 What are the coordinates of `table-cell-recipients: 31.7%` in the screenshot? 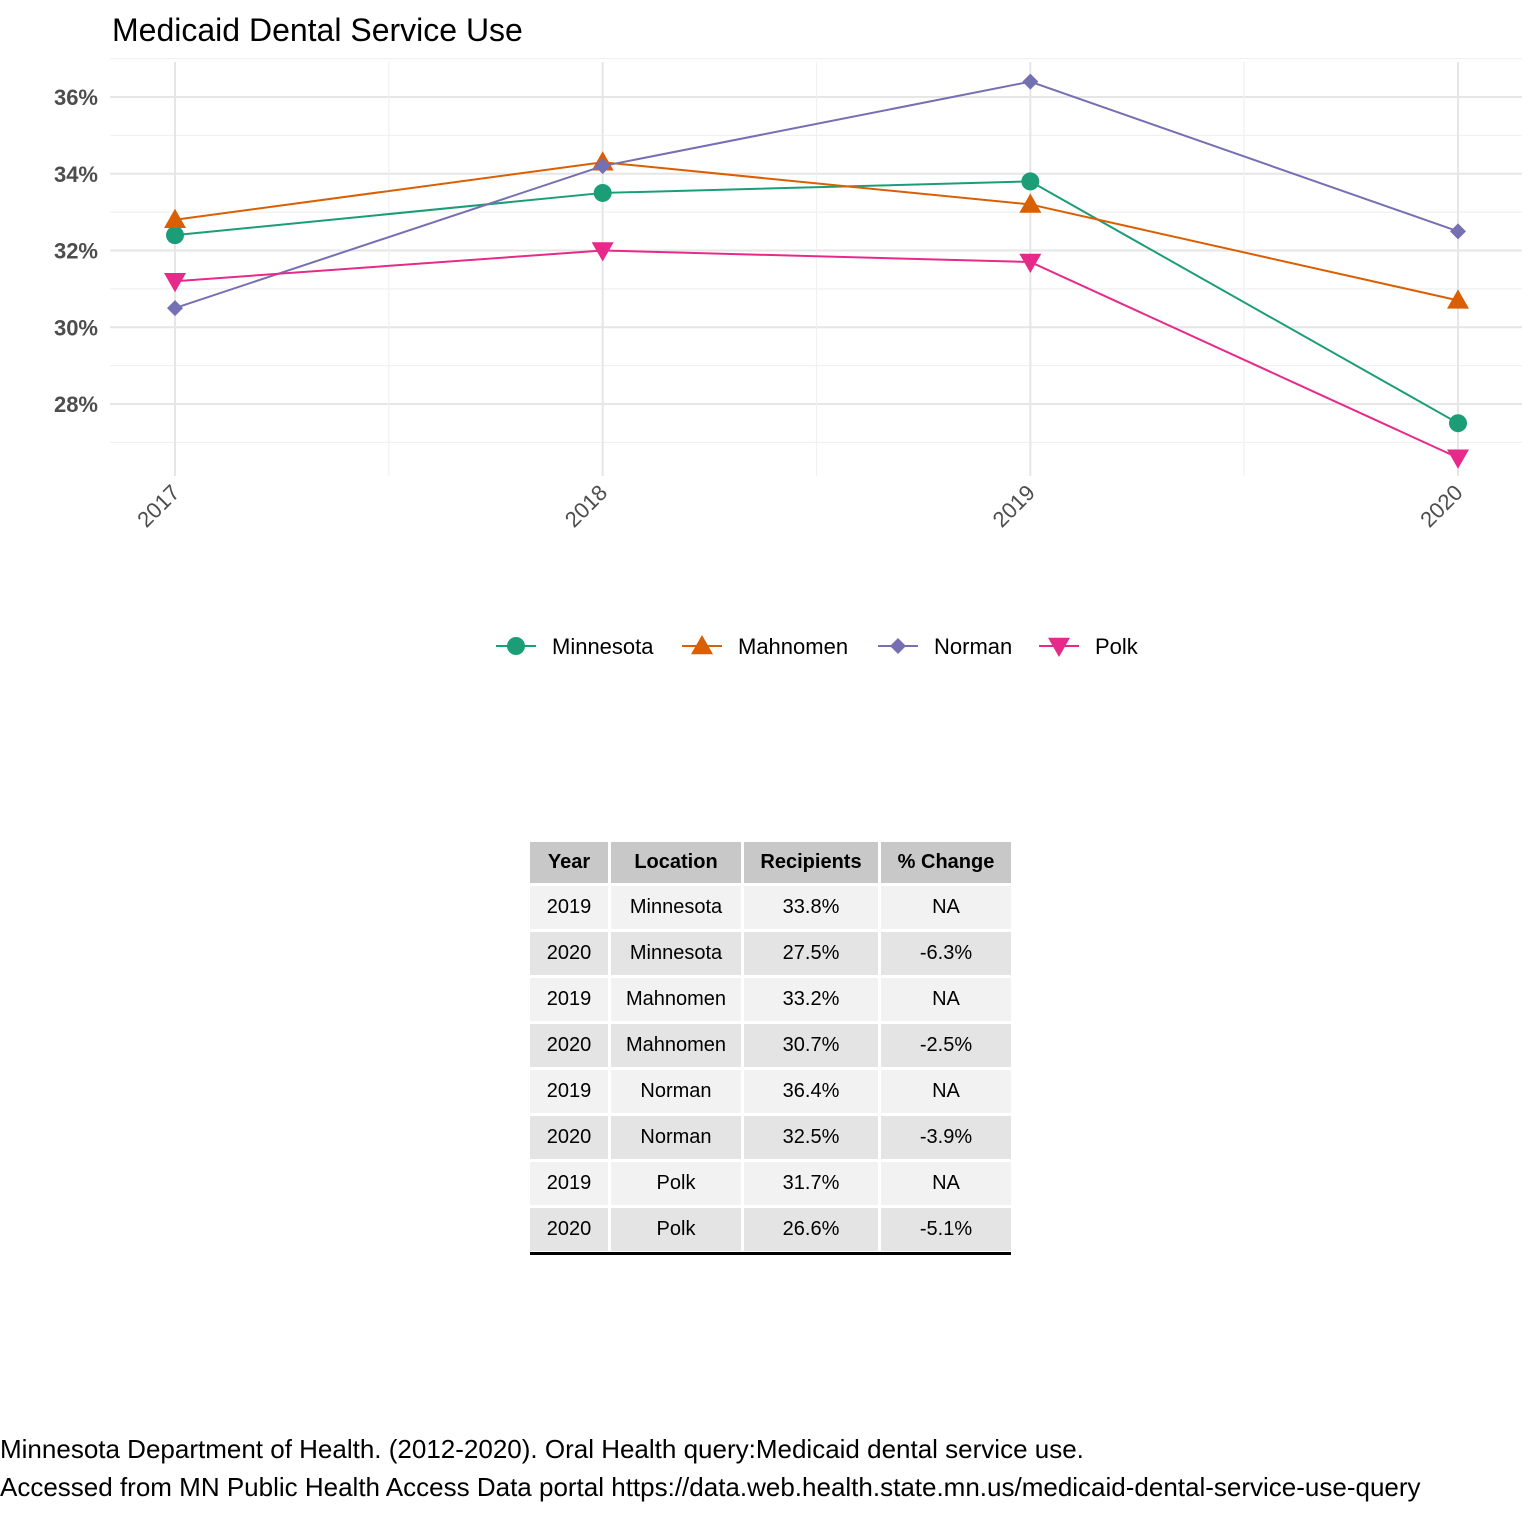 It's located at (811, 1183).